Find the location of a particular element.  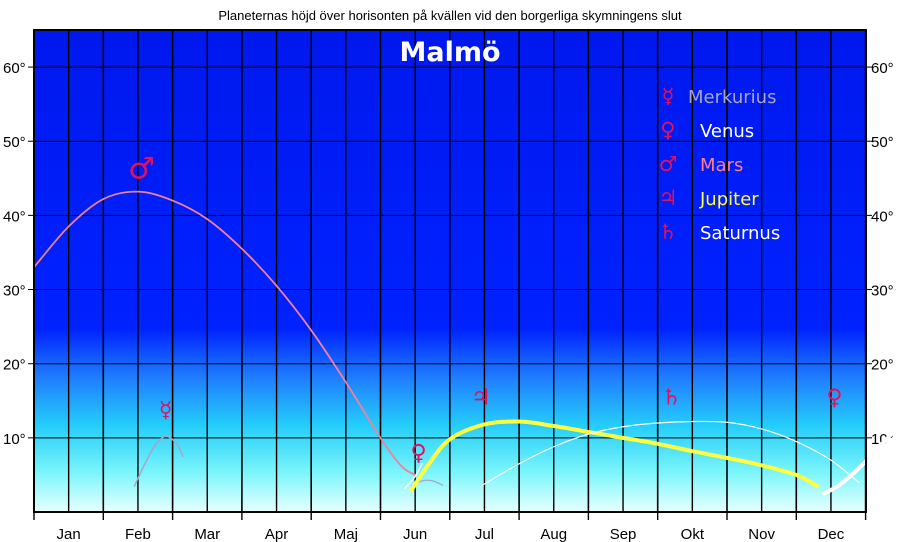

x-tick-label: Dec is located at coordinates (831, 534).